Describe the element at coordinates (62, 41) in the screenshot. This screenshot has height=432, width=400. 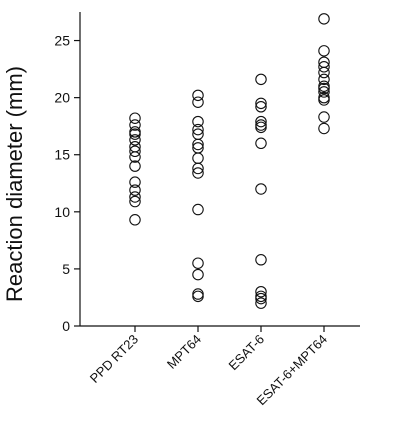
I see `y-tick-label: 25` at that location.